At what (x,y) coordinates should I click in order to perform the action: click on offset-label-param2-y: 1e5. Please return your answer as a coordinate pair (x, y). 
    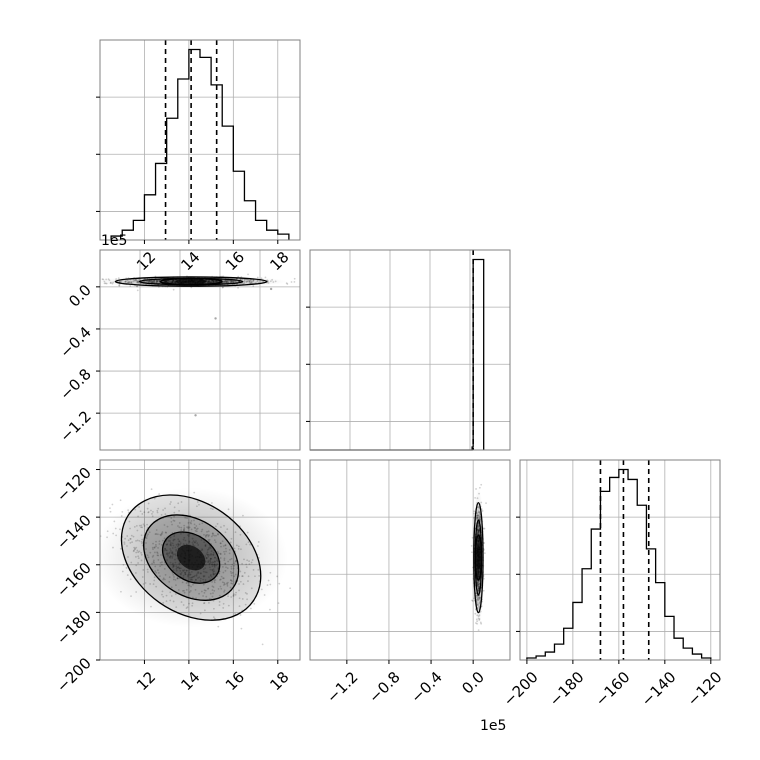
    Looking at the image, I should click on (114, 241).